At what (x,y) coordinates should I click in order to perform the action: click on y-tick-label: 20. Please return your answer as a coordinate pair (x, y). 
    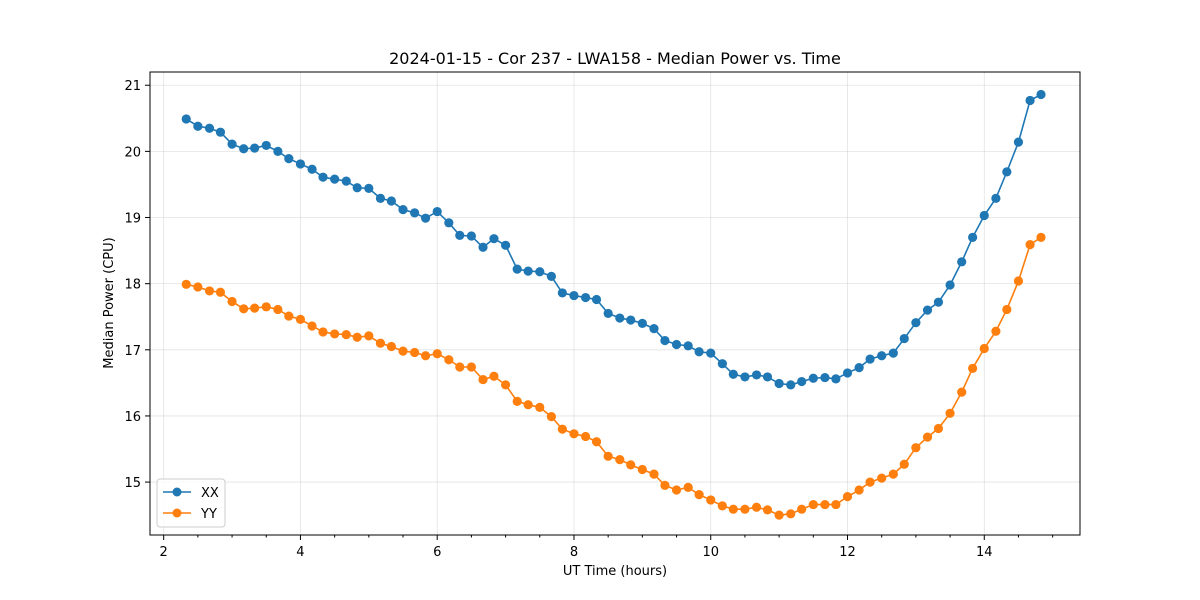
    Looking at the image, I should click on (132, 152).